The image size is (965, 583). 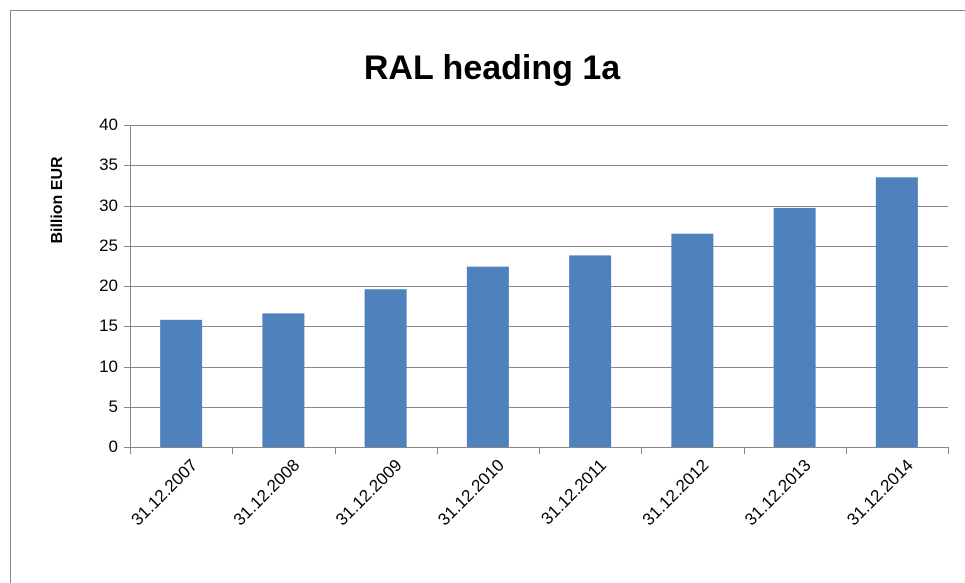 What do you see at coordinates (108, 205) in the screenshot?
I see `y-tick-label: 30` at bounding box center [108, 205].